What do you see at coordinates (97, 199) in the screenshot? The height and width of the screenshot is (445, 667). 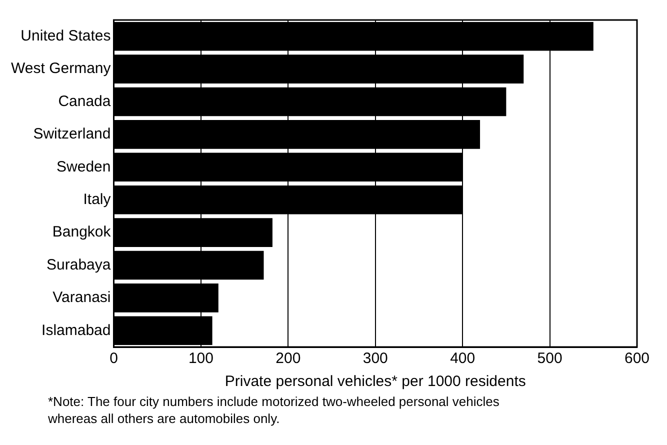 I see `y-tick-label: Italy` at bounding box center [97, 199].